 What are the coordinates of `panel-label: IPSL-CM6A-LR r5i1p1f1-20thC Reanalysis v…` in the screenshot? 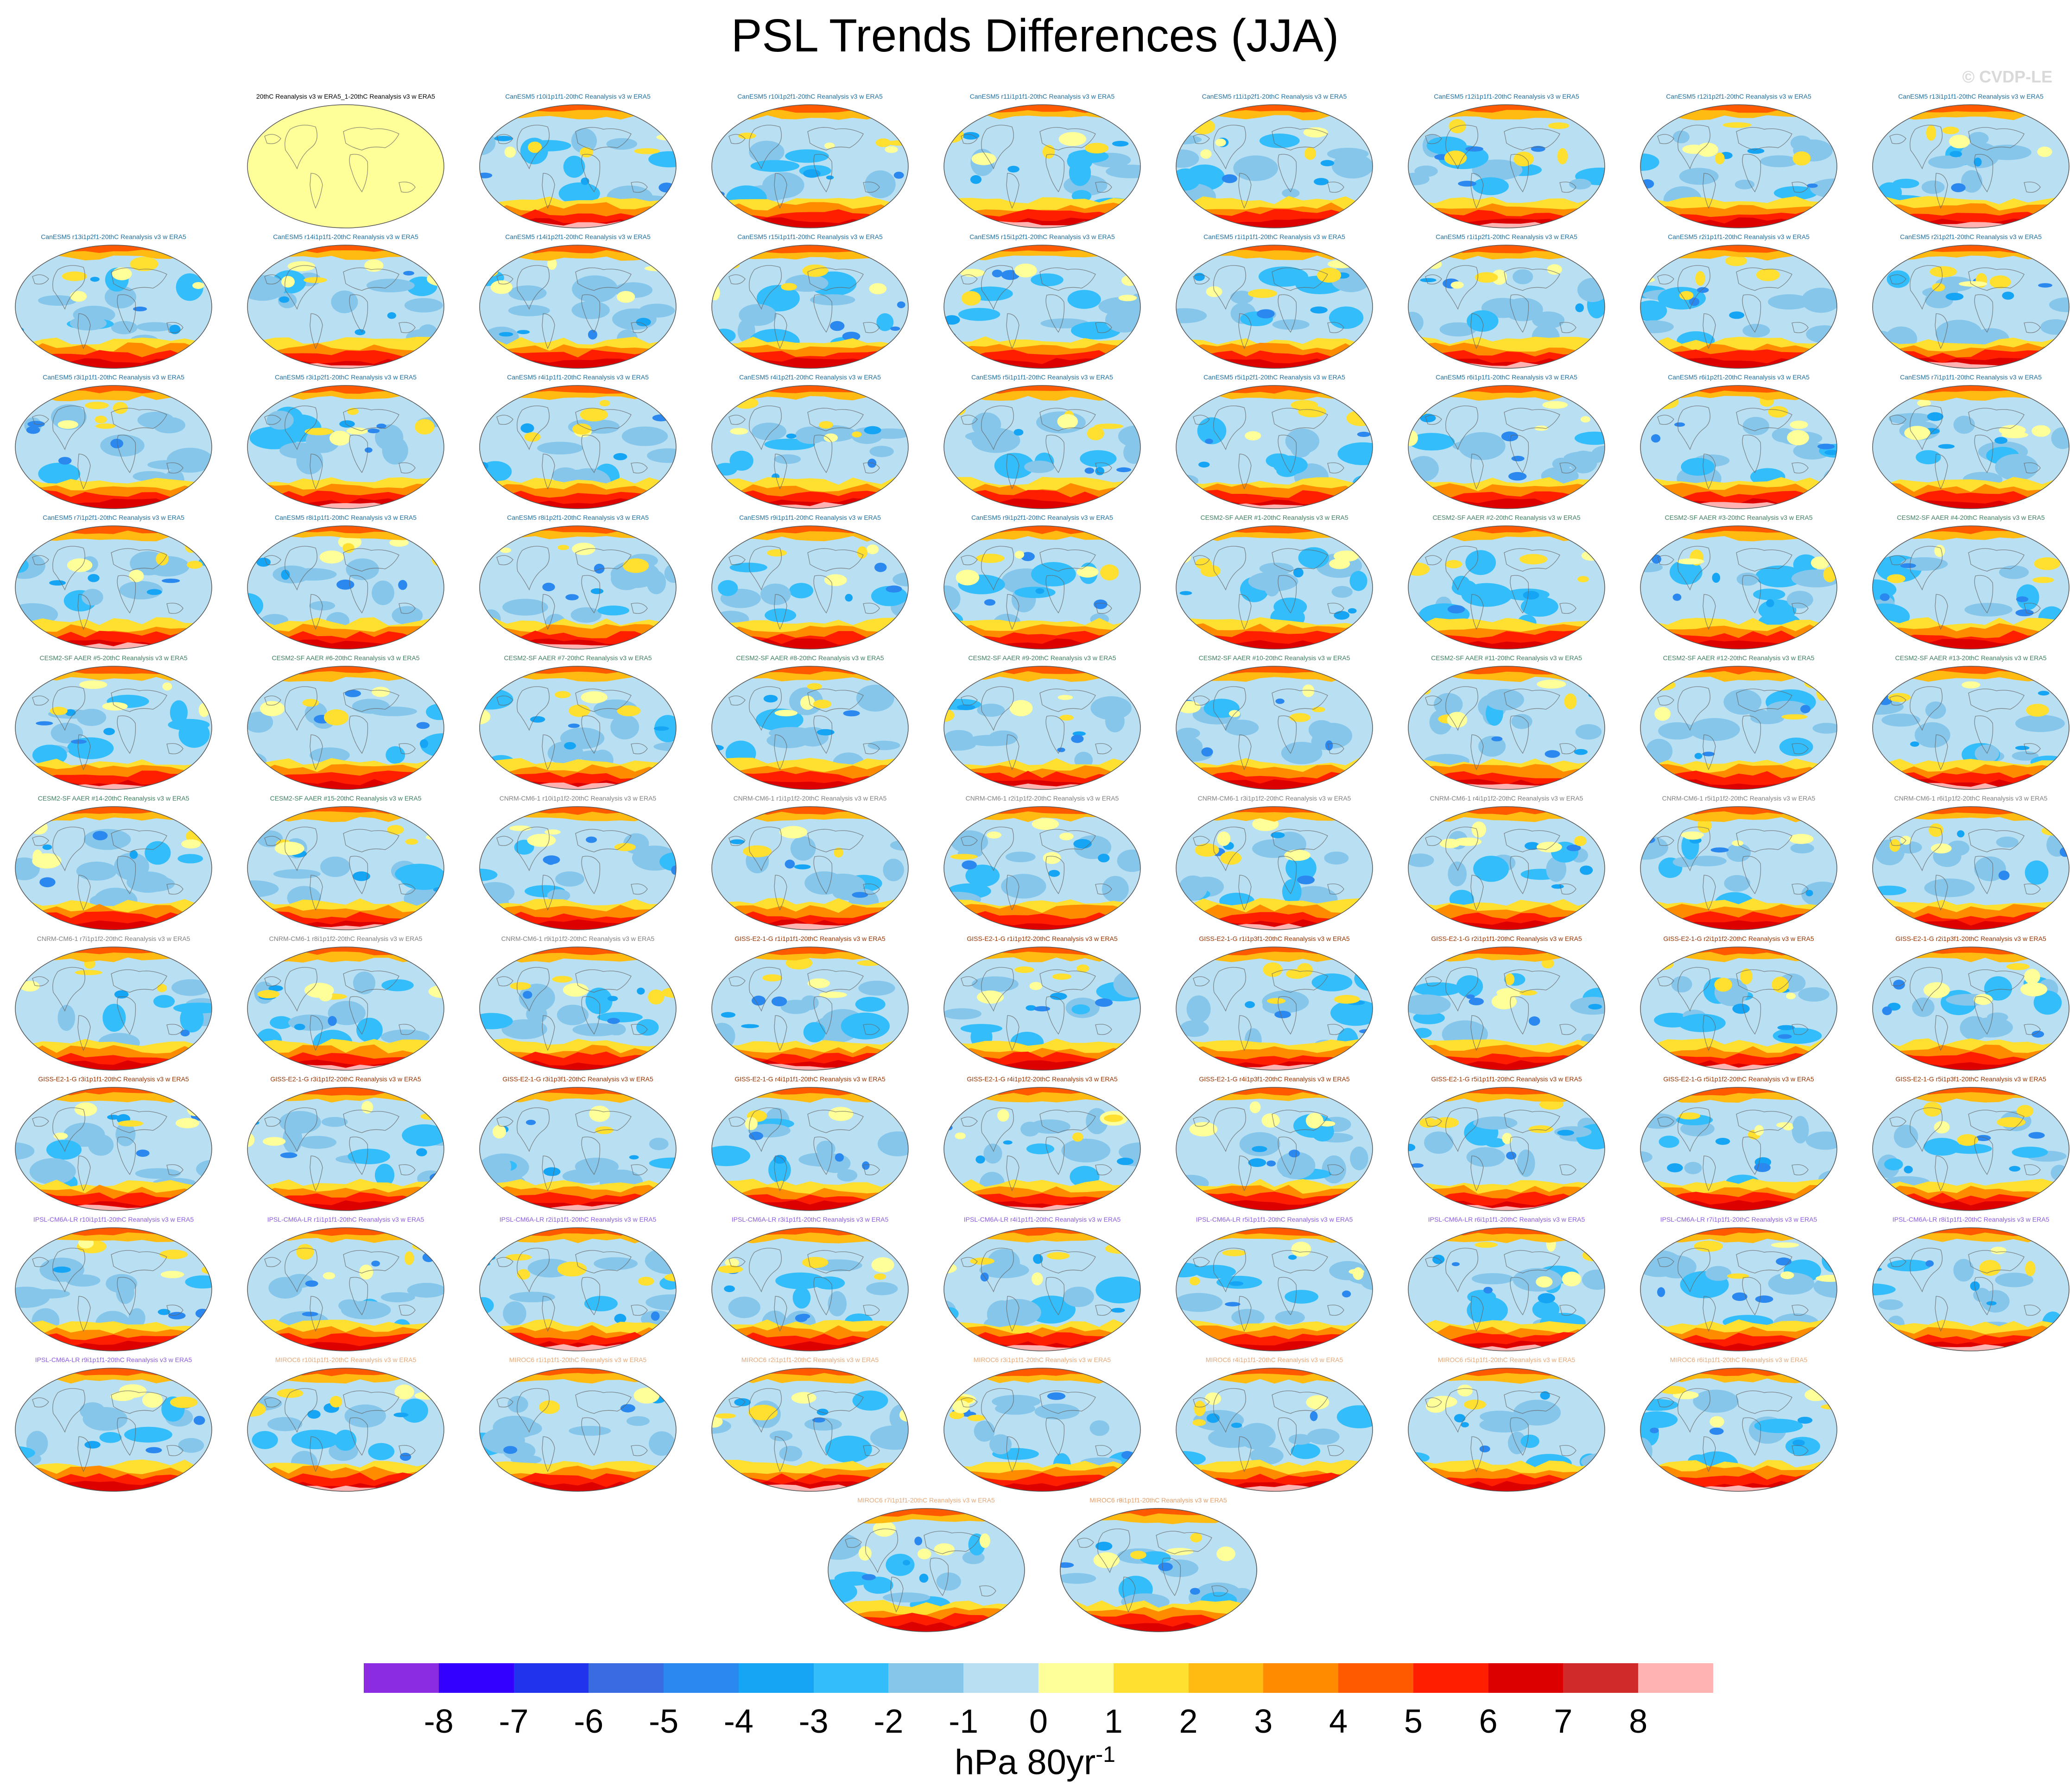 It's located at (1274, 1219).